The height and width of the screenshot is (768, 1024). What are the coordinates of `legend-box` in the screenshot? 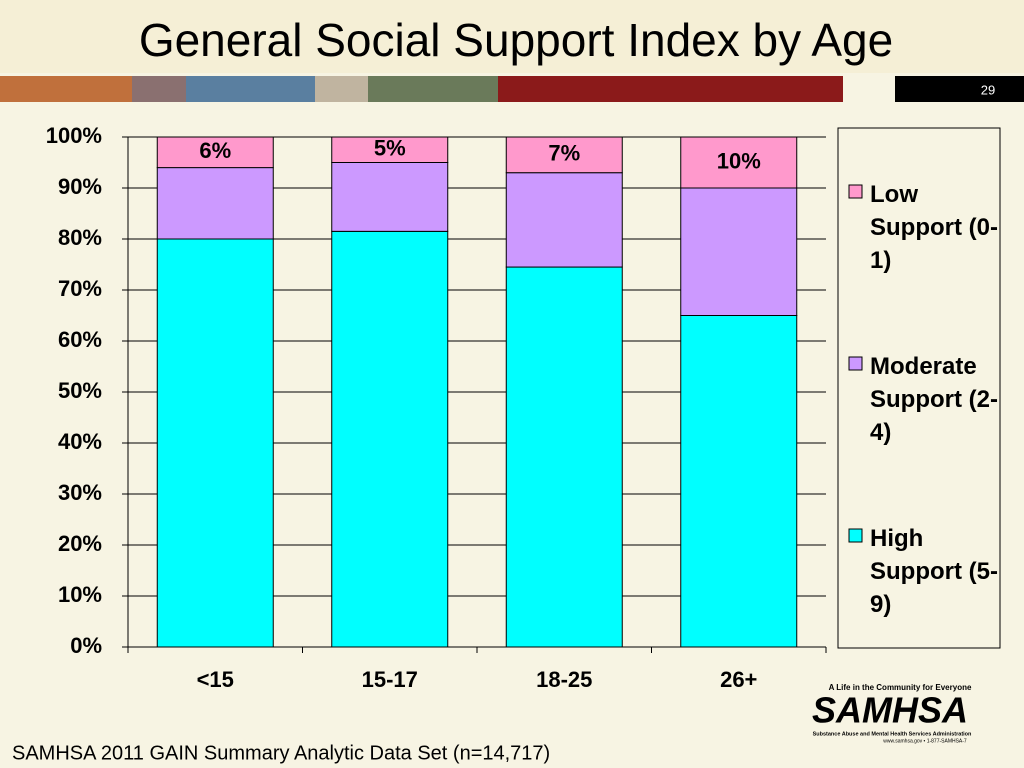 It's located at (919, 388).